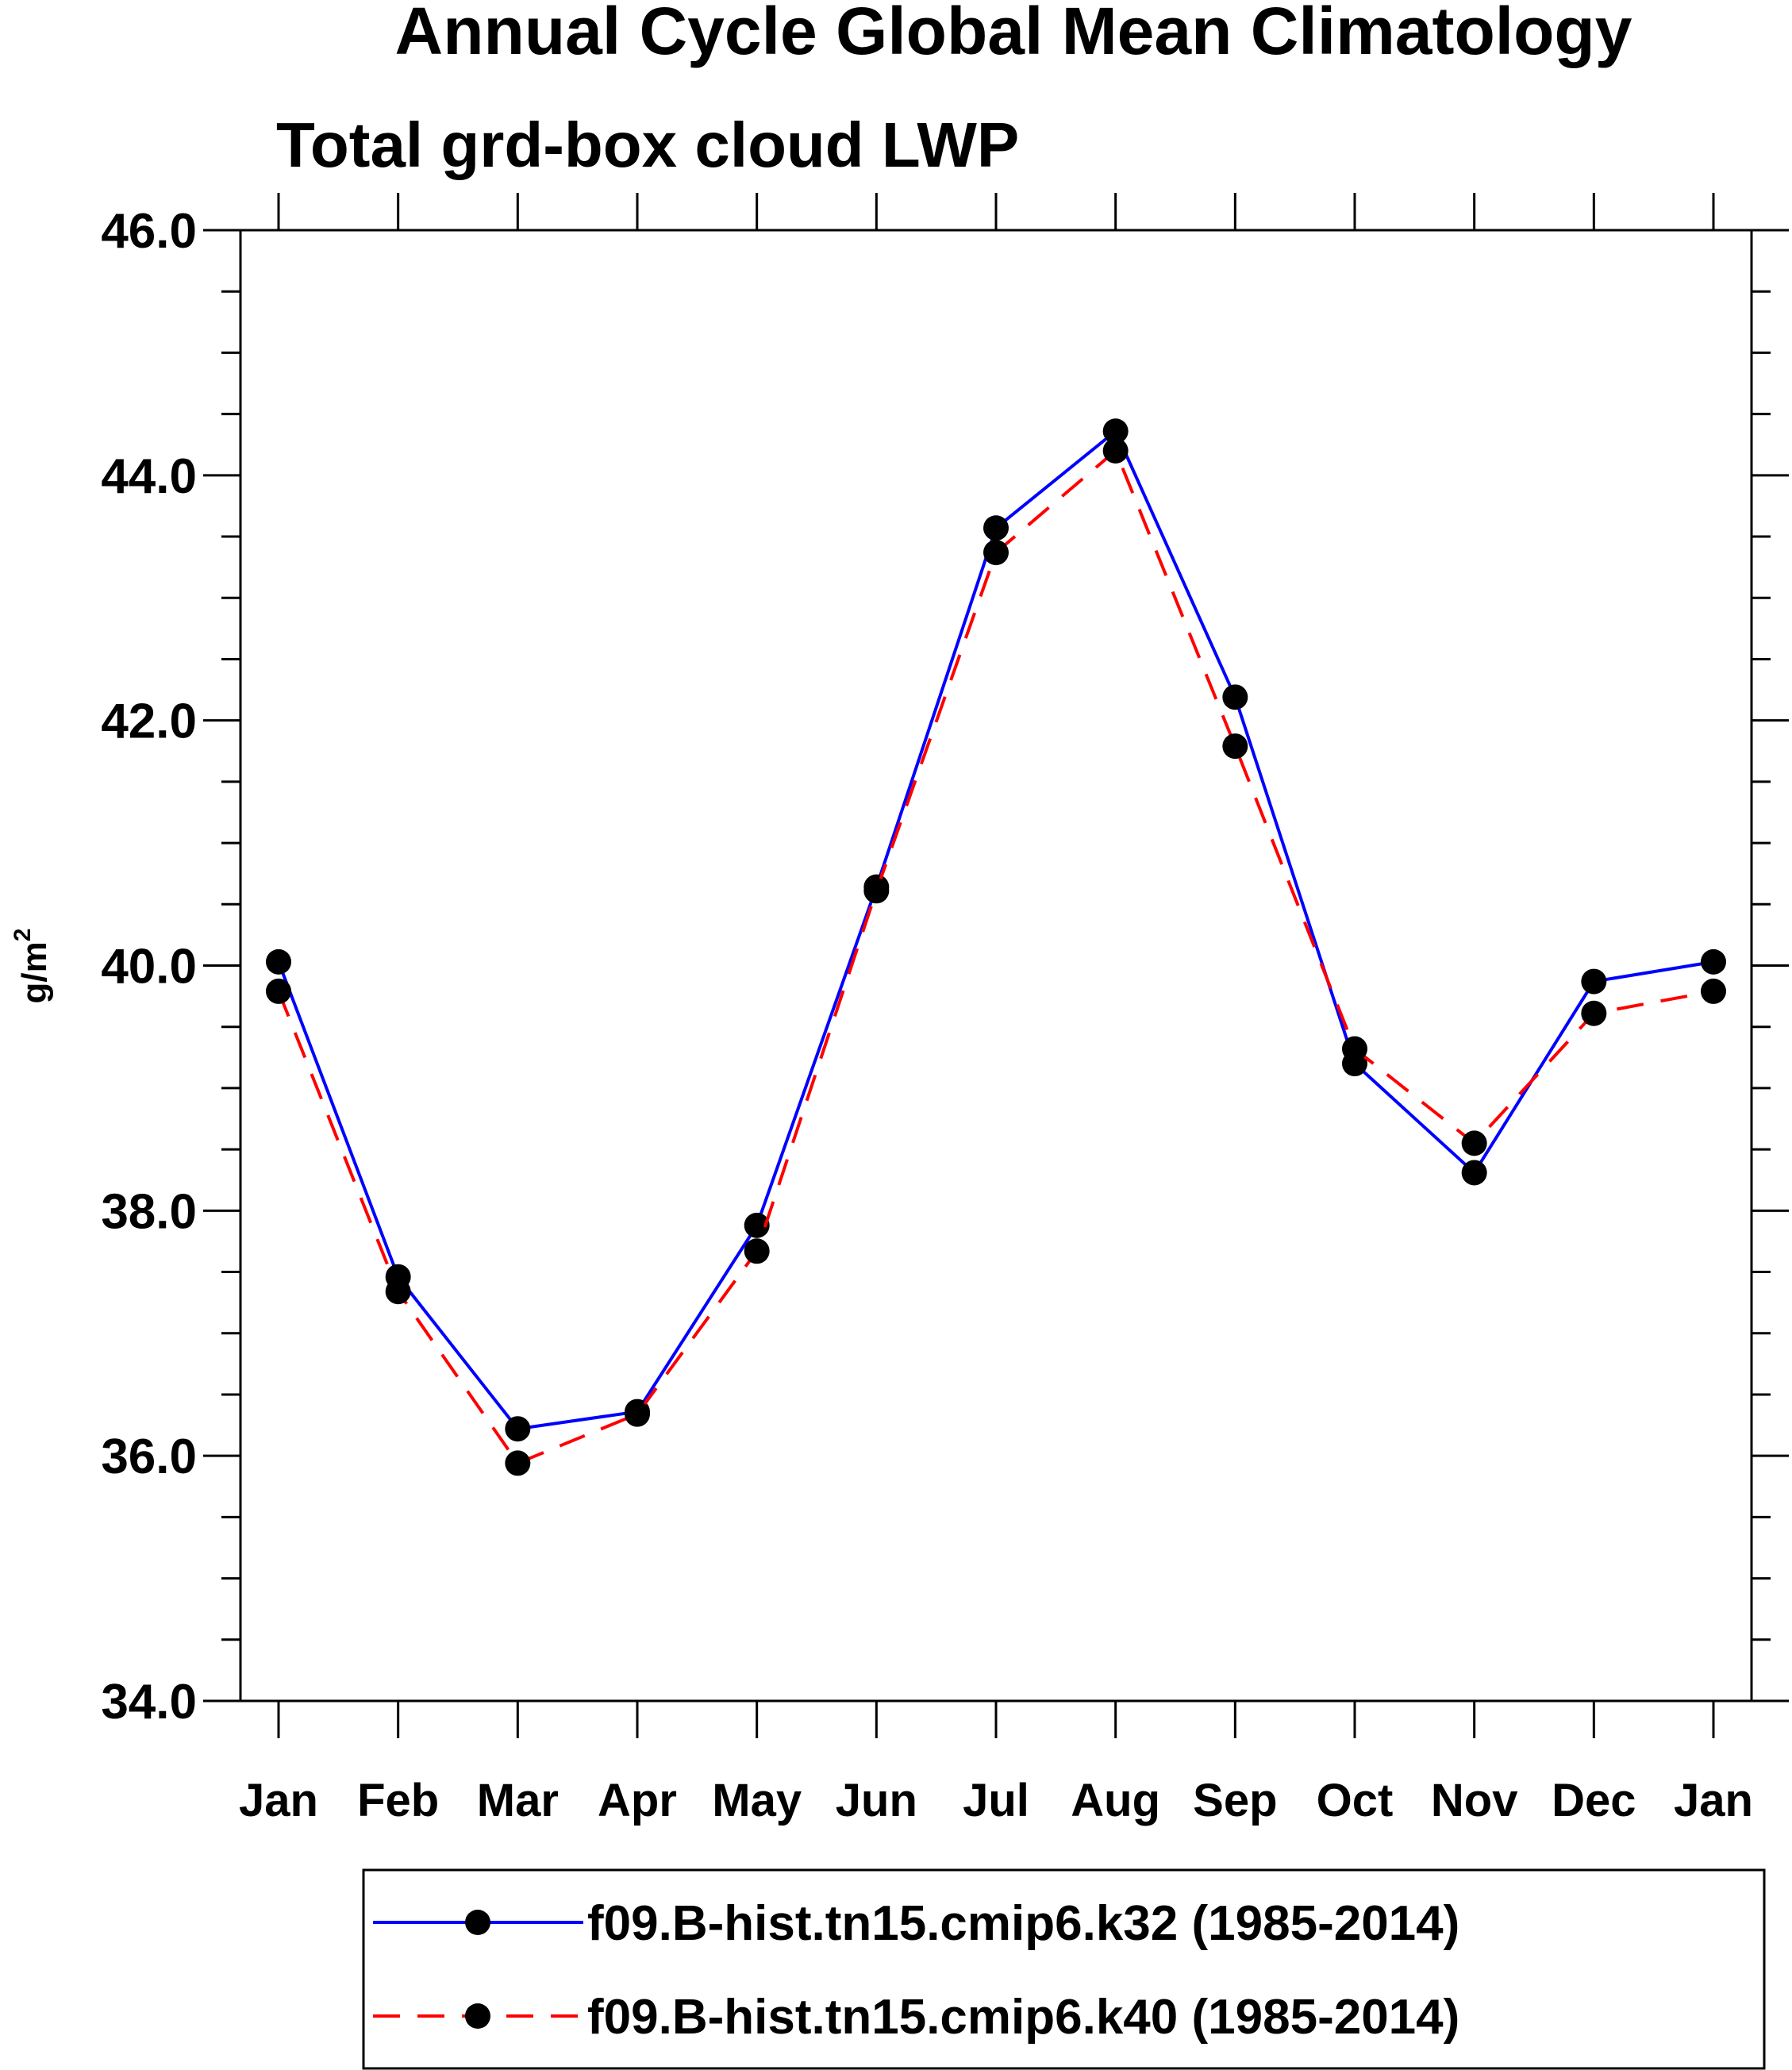 The image size is (1792, 2070). Describe the element at coordinates (149, 231) in the screenshot. I see `y-tick-label: 46.0` at that location.